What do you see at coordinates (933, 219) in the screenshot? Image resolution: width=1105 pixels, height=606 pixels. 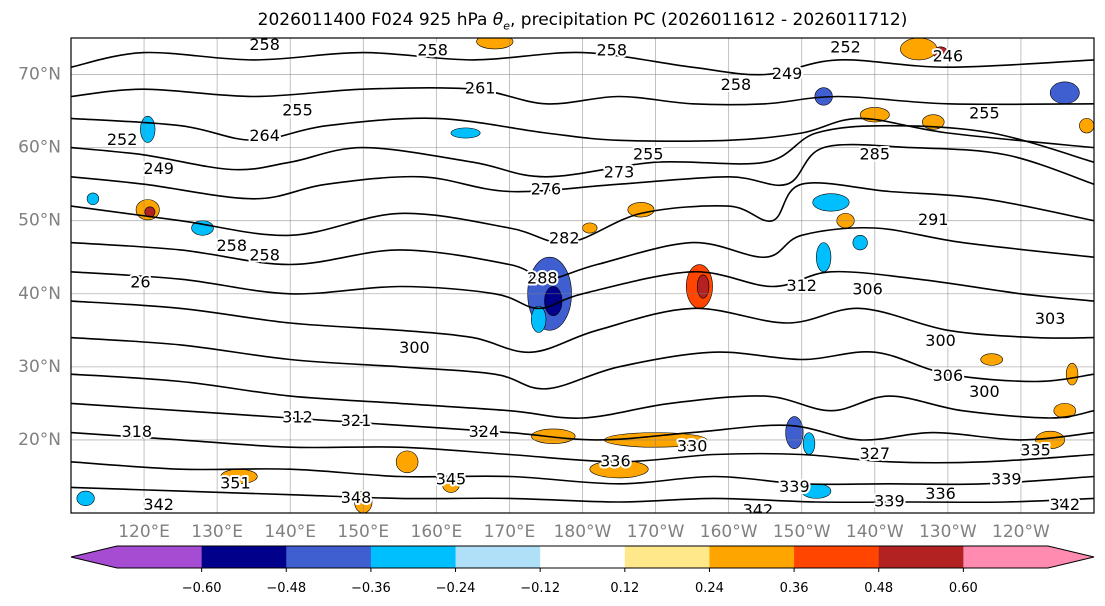 I see `contour-label-halo: 291` at bounding box center [933, 219].